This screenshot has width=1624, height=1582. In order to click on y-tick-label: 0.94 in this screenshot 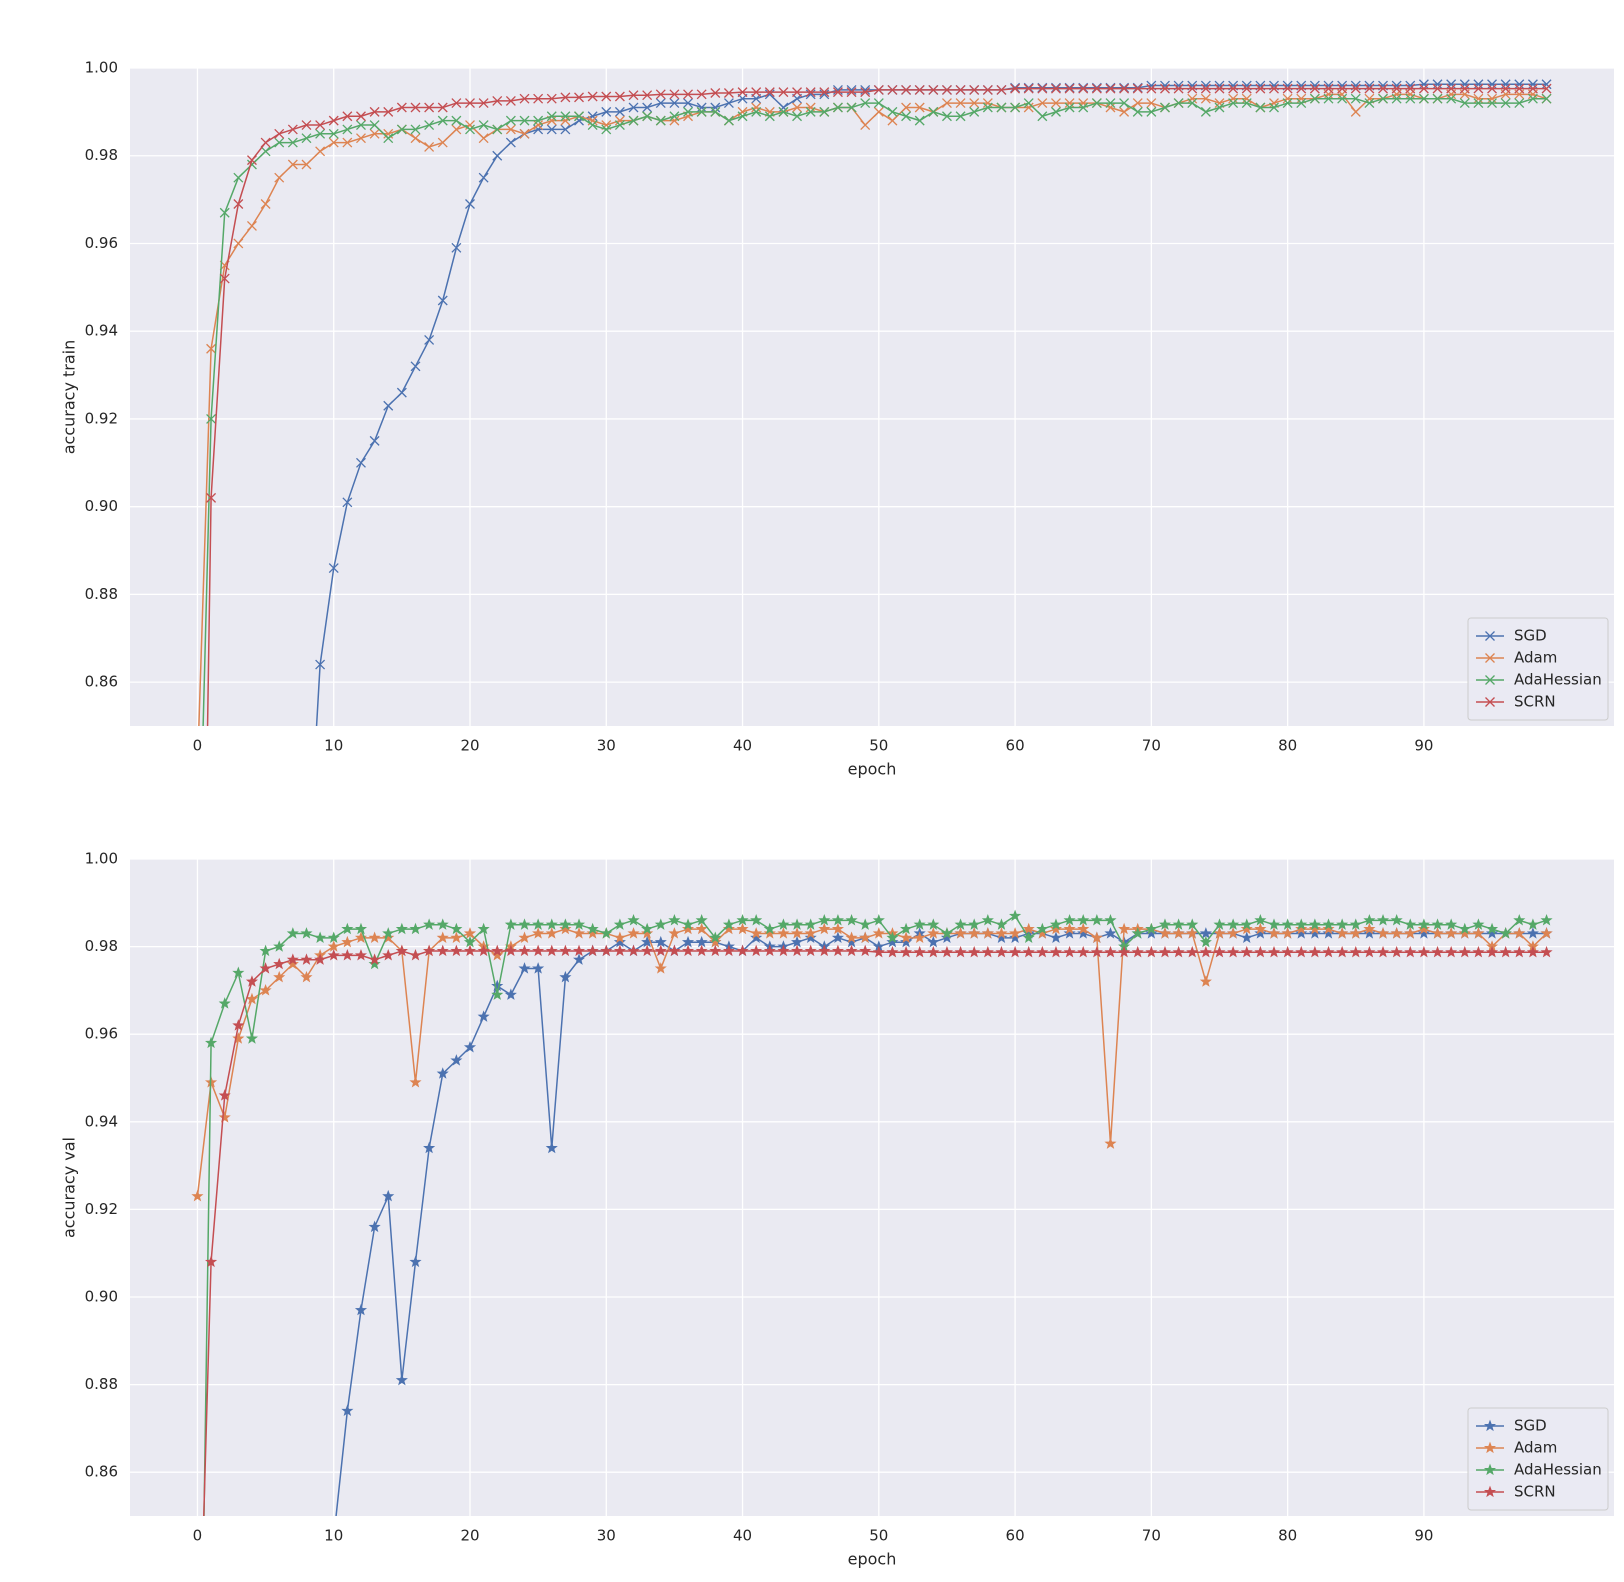, I will do `click(101, 331)`.